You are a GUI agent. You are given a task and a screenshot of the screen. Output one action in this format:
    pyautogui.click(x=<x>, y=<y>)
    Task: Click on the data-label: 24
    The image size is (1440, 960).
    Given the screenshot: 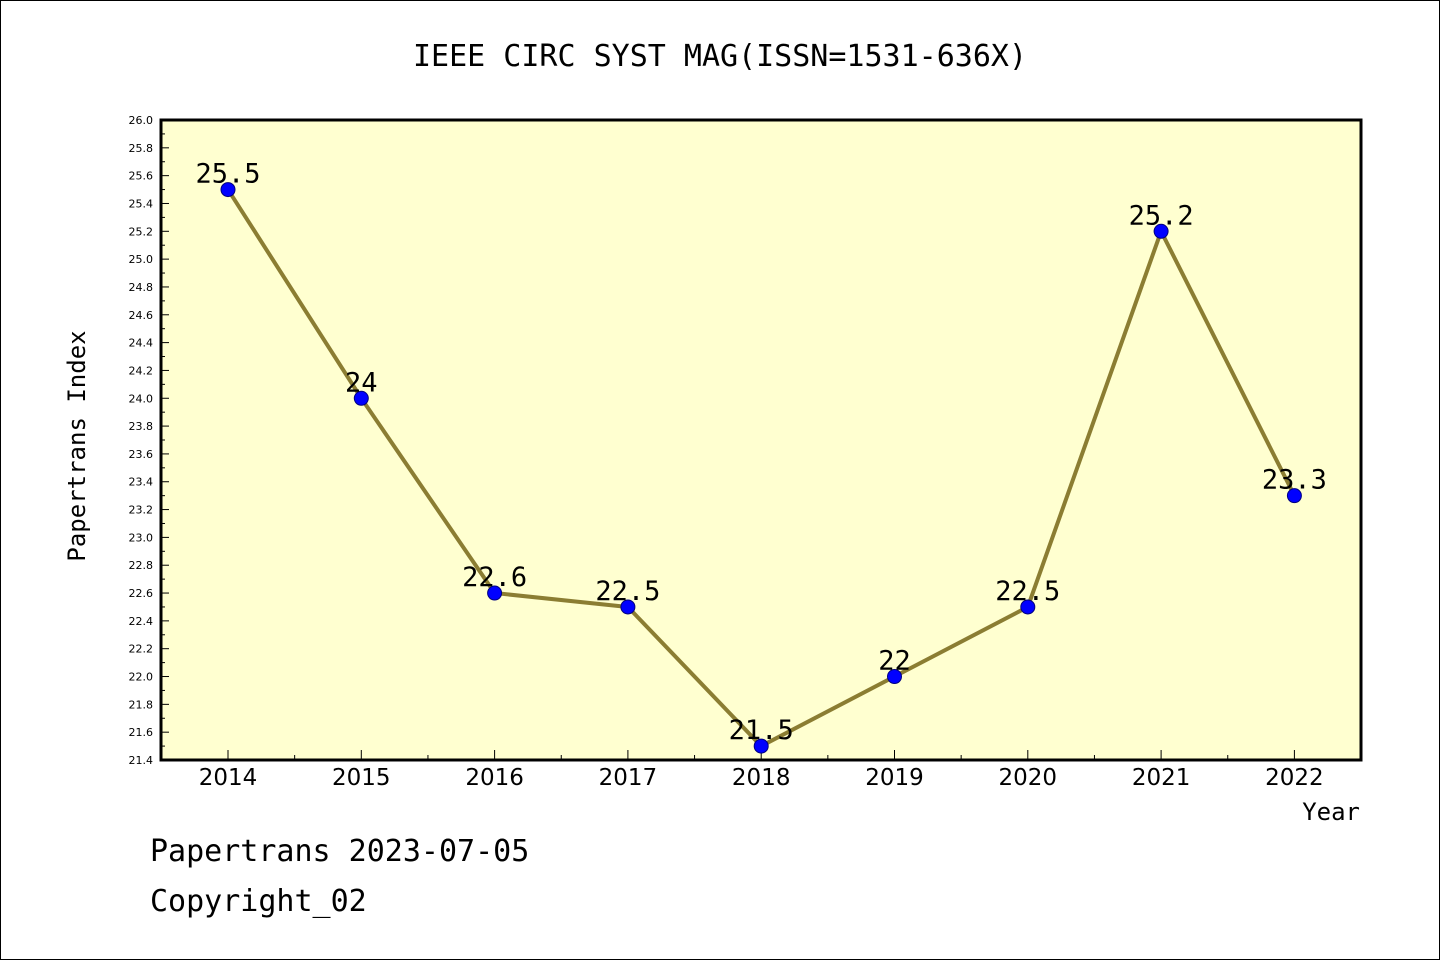 What is the action you would take?
    pyautogui.click(x=361, y=382)
    